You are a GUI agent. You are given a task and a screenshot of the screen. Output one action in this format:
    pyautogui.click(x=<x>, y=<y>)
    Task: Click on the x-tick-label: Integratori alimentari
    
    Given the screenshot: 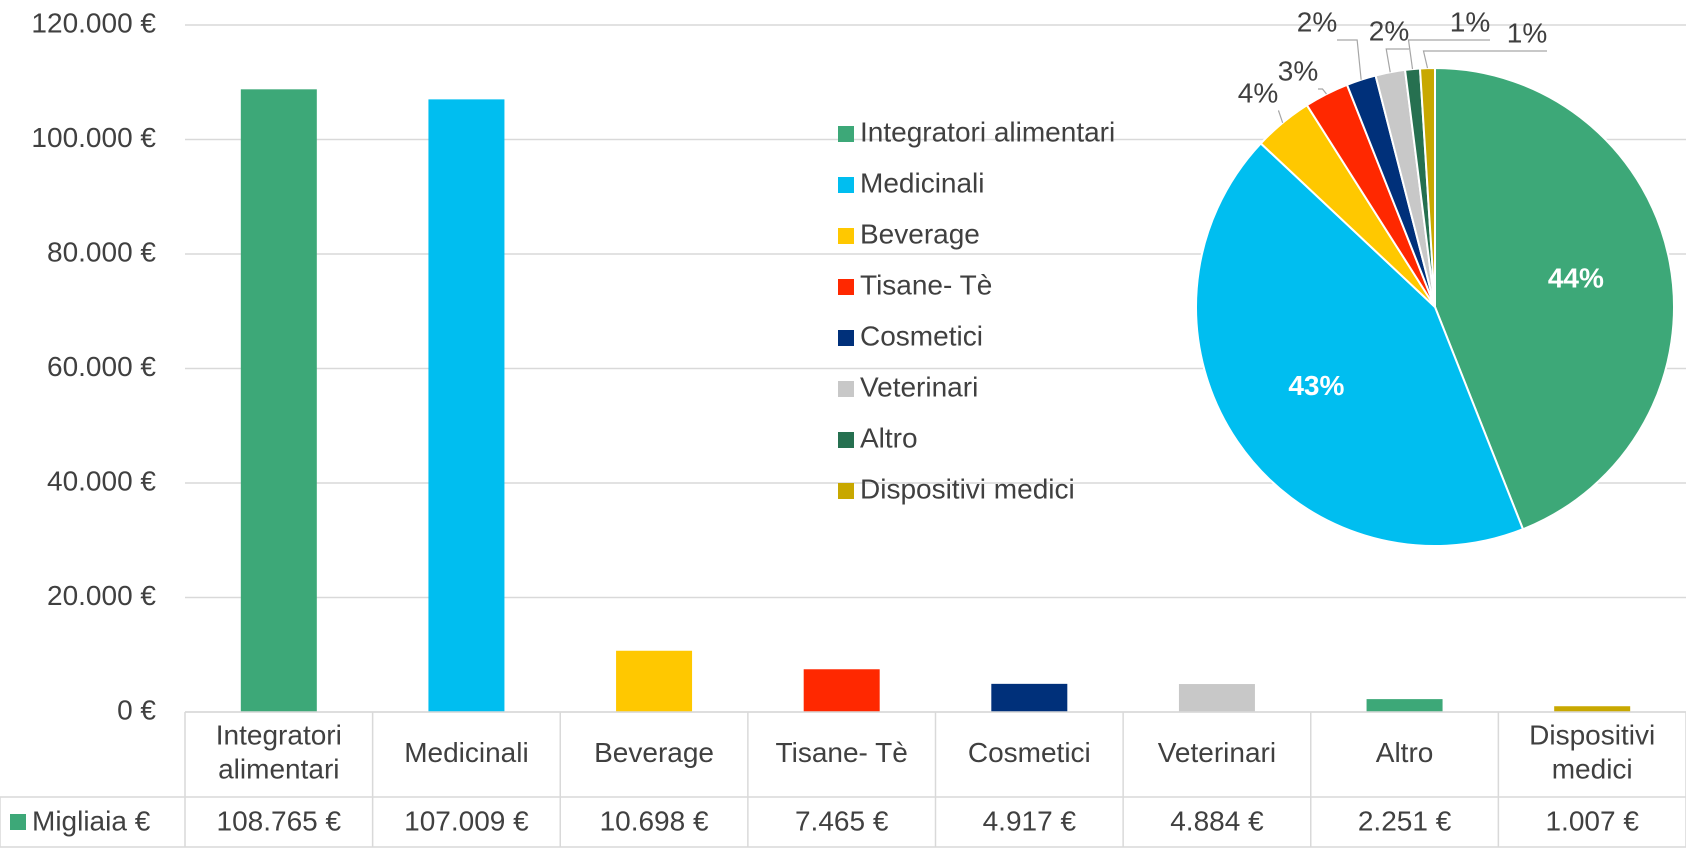 What is the action you would take?
    pyautogui.click(x=279, y=752)
    